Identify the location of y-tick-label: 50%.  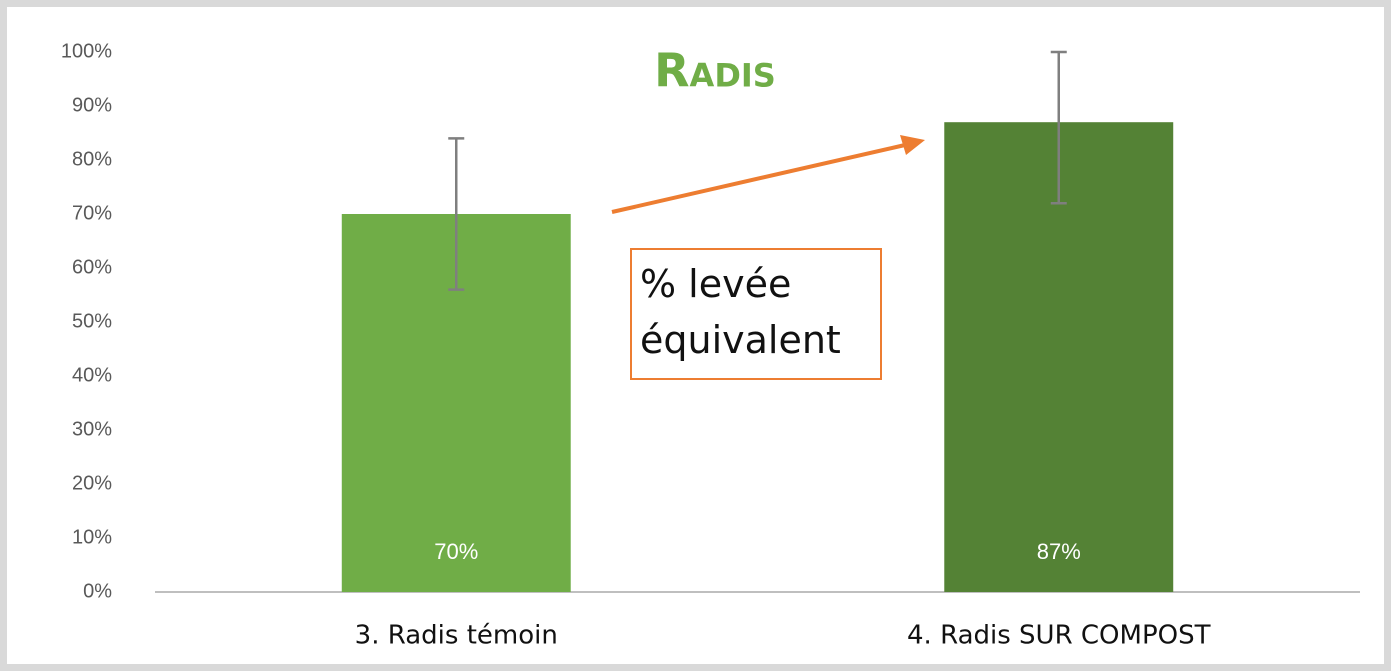
(92, 321).